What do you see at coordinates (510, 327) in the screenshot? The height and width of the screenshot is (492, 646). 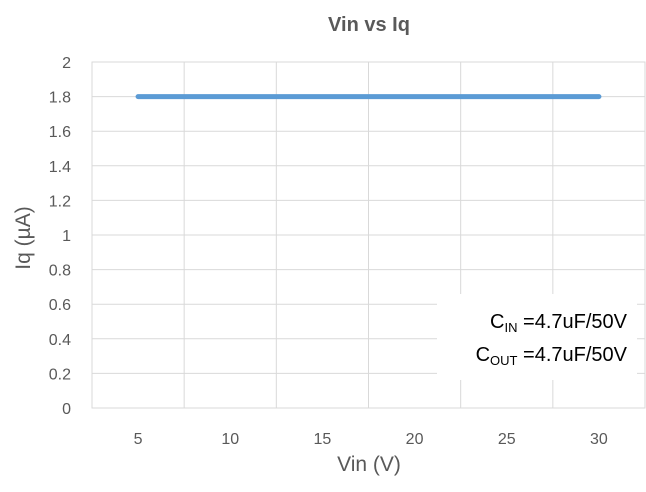 I see `annotation-cin-sub: IN` at bounding box center [510, 327].